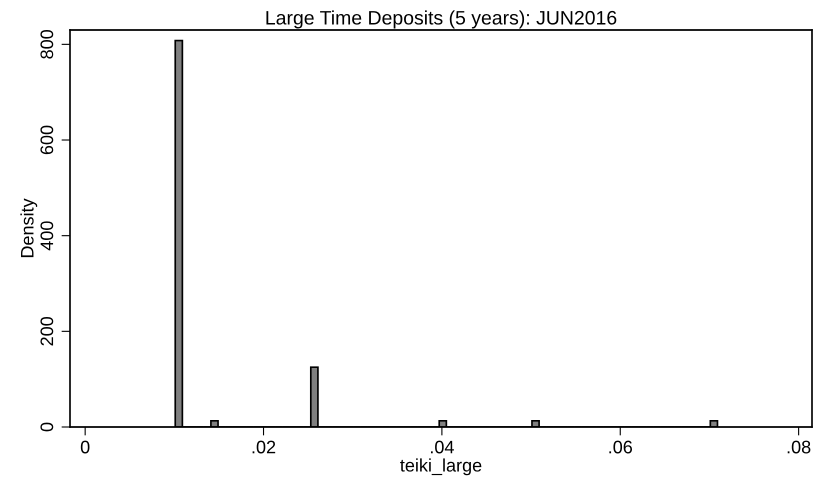 The width and height of the screenshot is (828, 485). I want to click on y-tick-label: 0, so click(47, 427).